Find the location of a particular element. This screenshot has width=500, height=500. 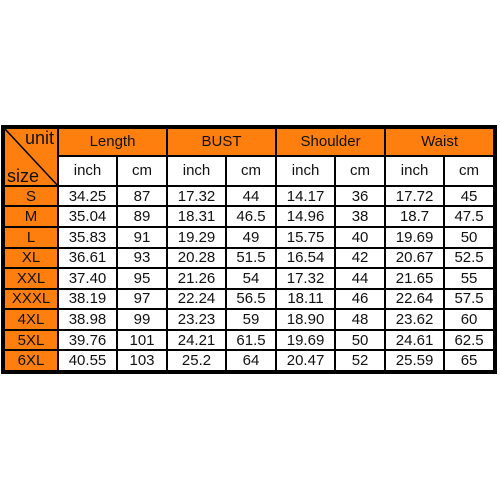

size-label: L is located at coordinates (31, 237).